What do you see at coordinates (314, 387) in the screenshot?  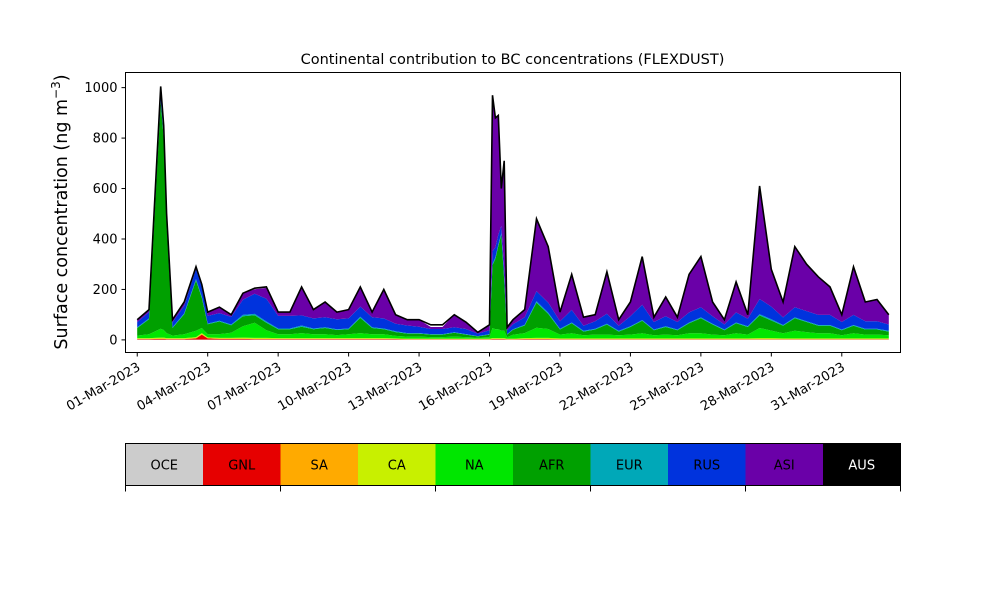 I see `x-tick-label: 10-Mar-2023` at bounding box center [314, 387].